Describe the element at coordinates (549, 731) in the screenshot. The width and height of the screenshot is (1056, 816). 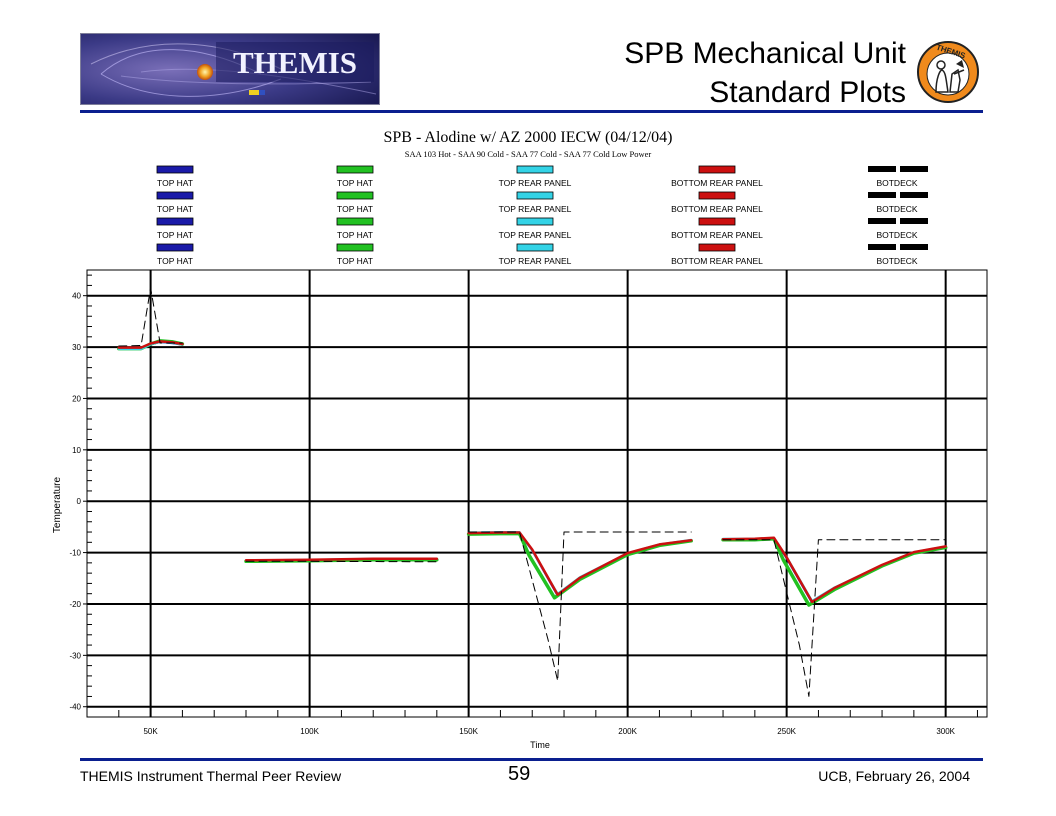
I see `x-axis-ticks: 50K 100K 150K 200K 250K 300K` at that location.